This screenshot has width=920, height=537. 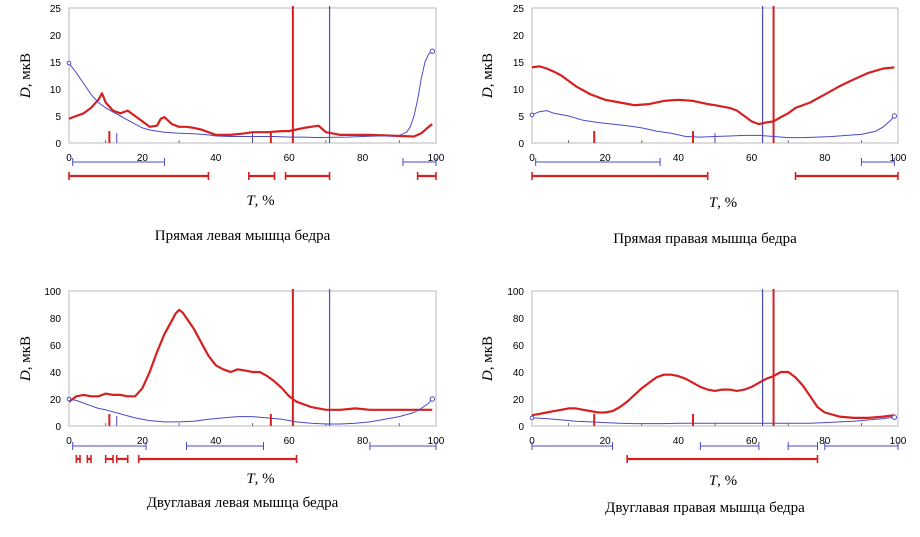 I want to click on chart-title: Прямая левая мышца бедра, so click(x=243, y=236).